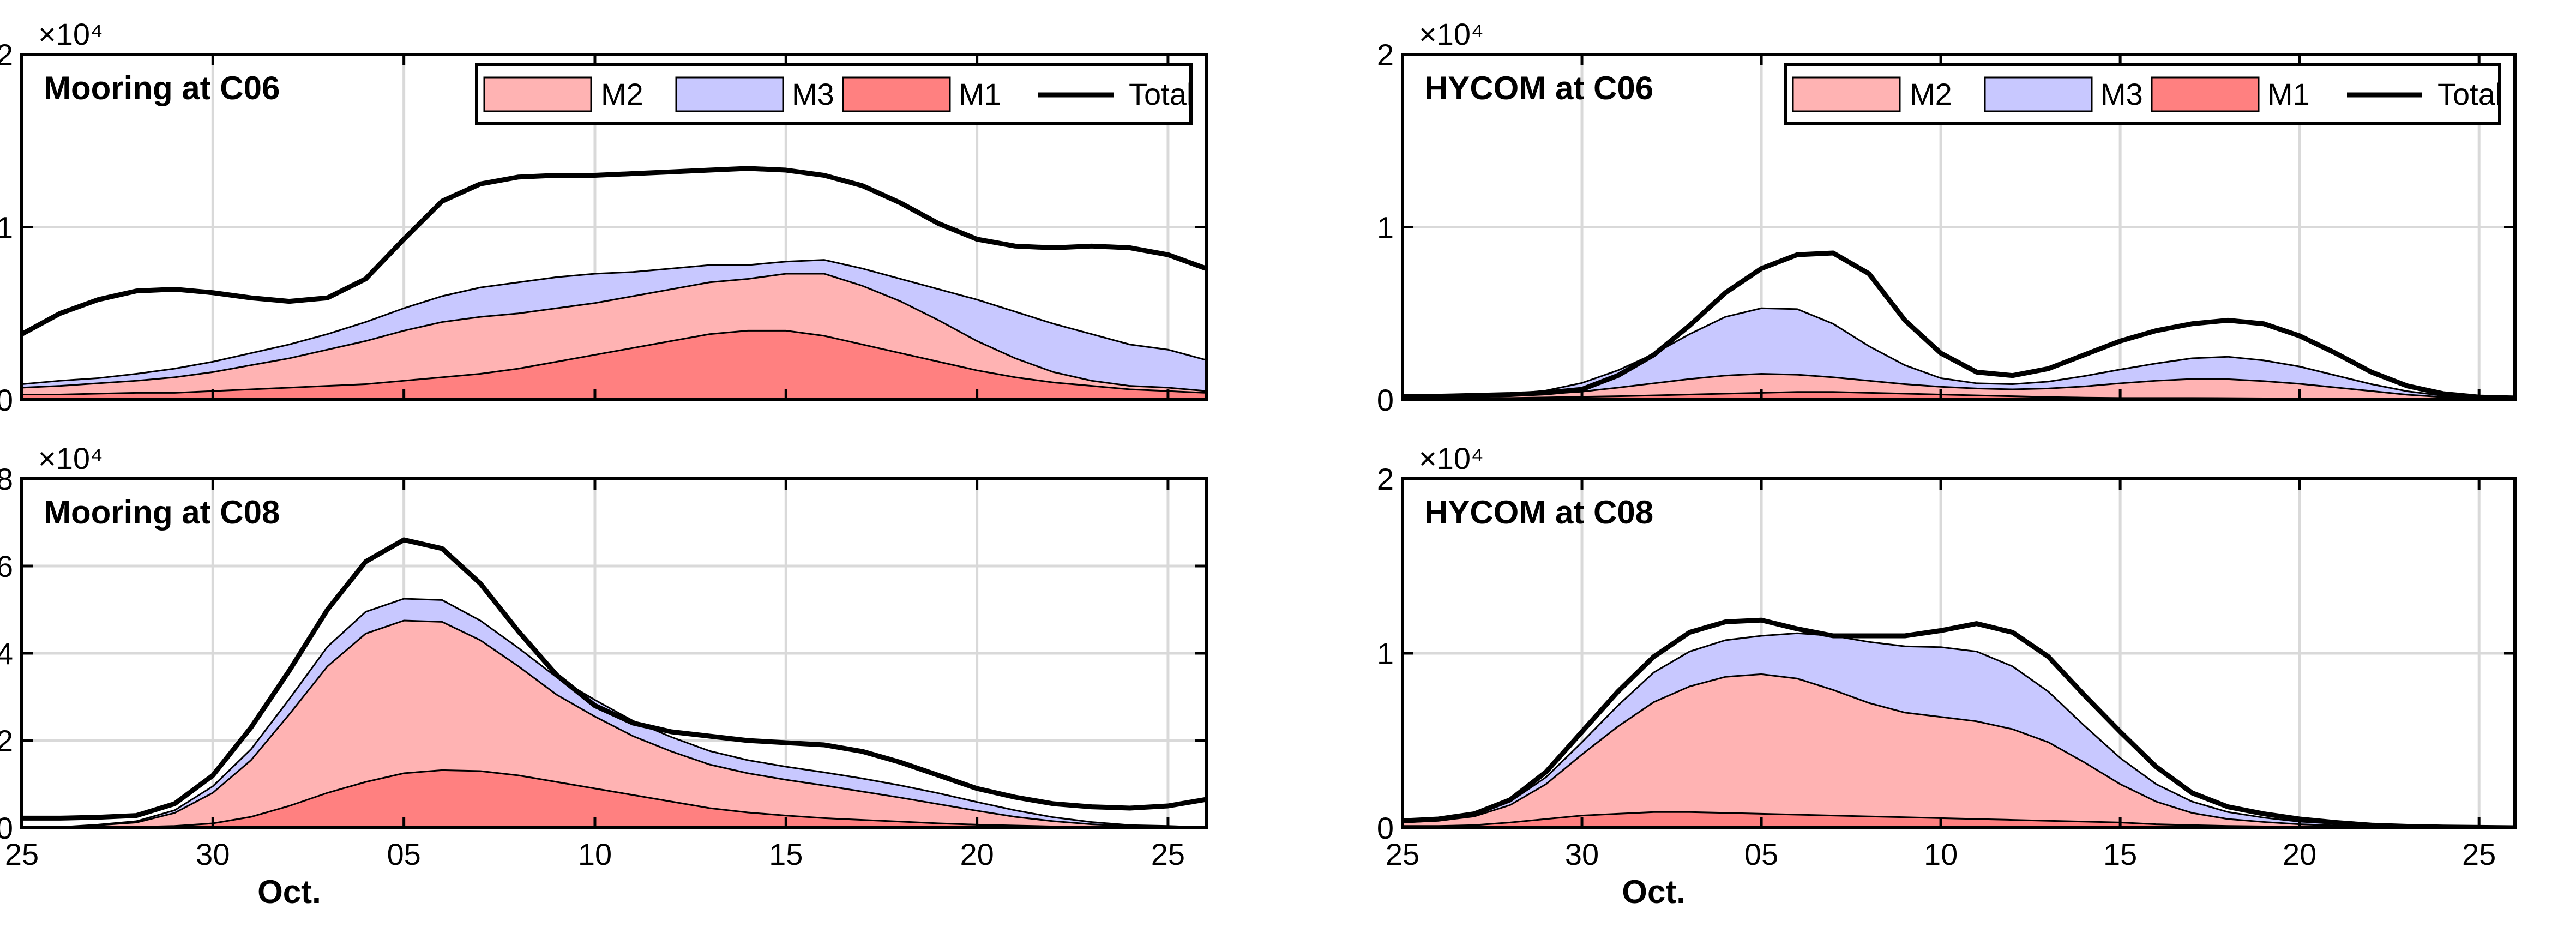 The width and height of the screenshot is (2576, 927). What do you see at coordinates (6, 566) in the screenshot?
I see `y-tick-label: 6` at bounding box center [6, 566].